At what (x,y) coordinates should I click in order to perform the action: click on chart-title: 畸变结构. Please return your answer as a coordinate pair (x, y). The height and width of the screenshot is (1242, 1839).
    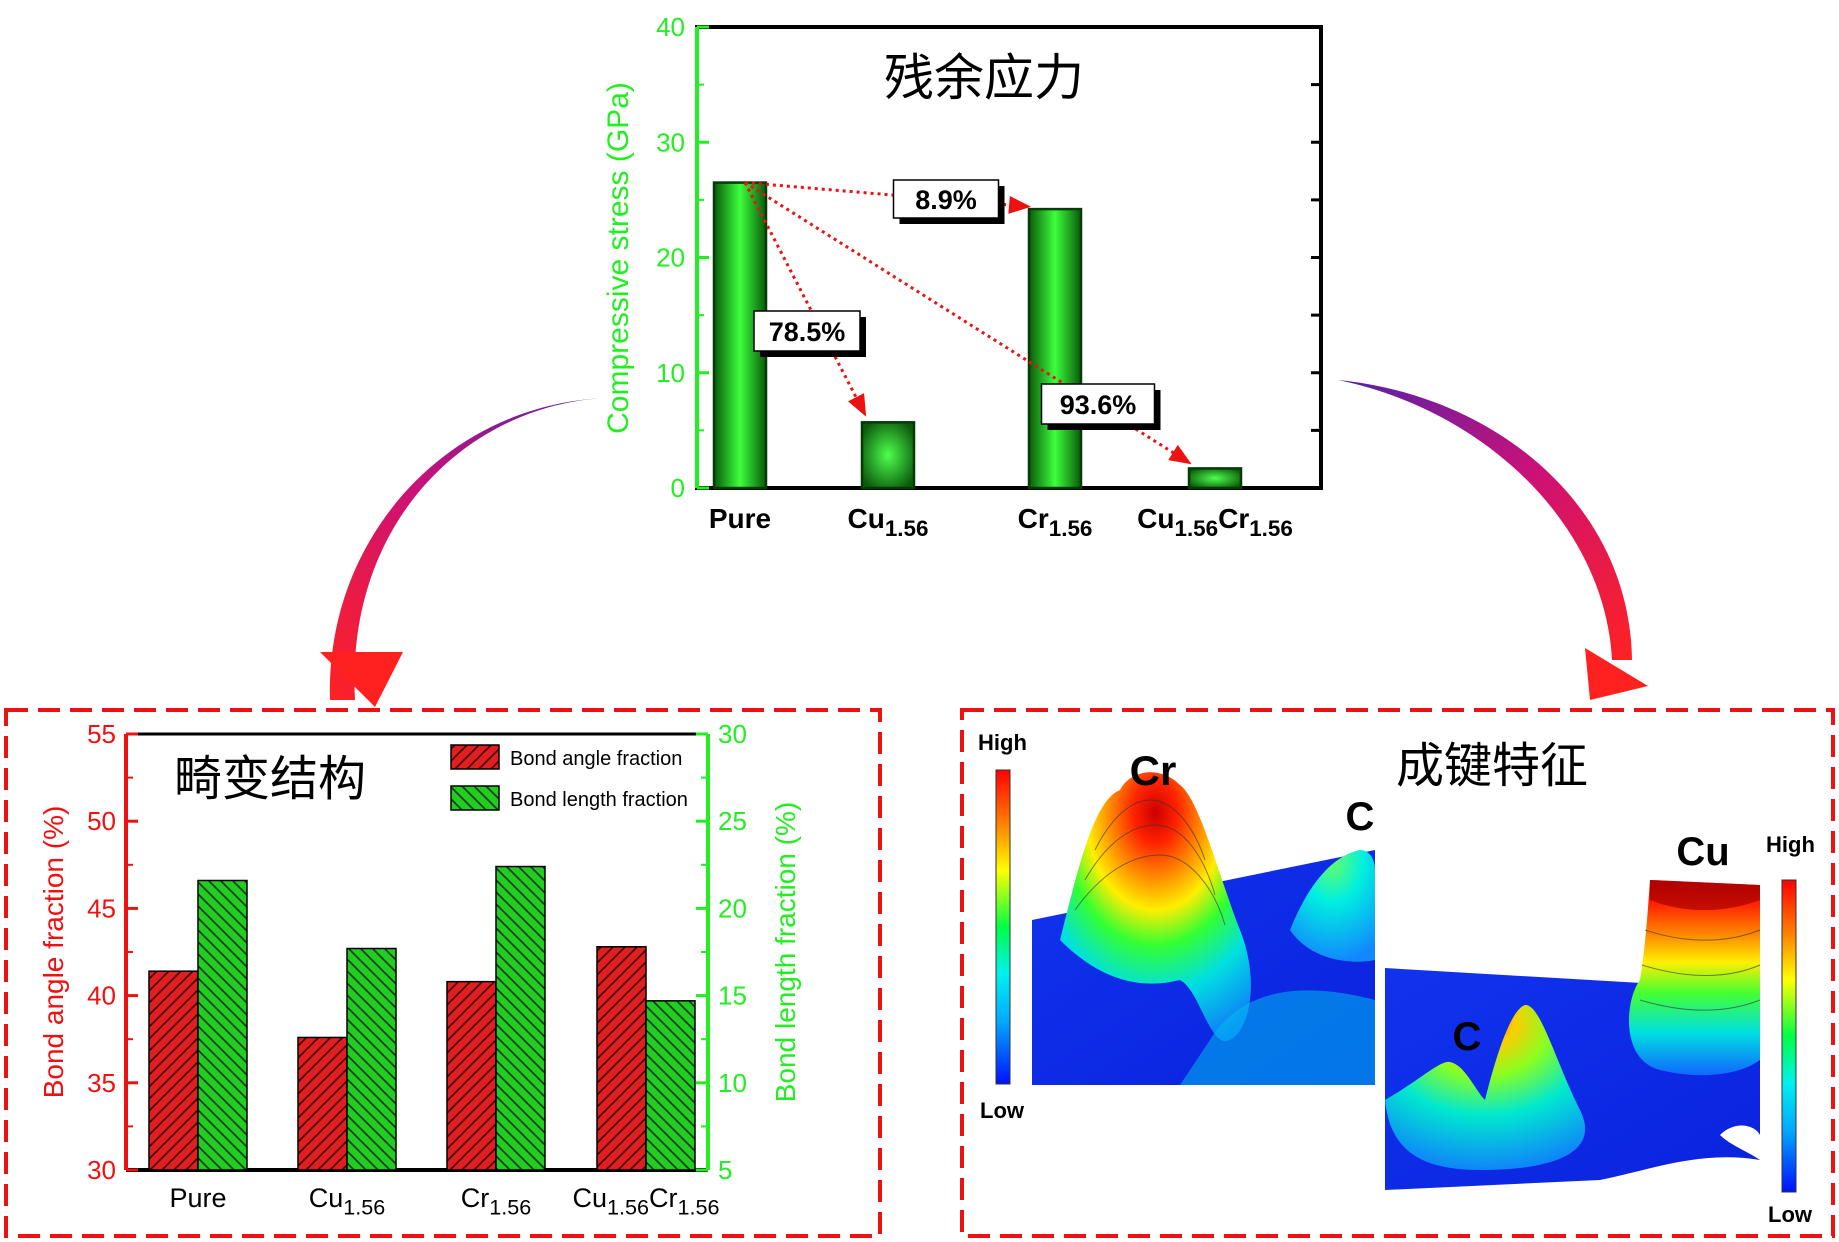
    Looking at the image, I should click on (270, 779).